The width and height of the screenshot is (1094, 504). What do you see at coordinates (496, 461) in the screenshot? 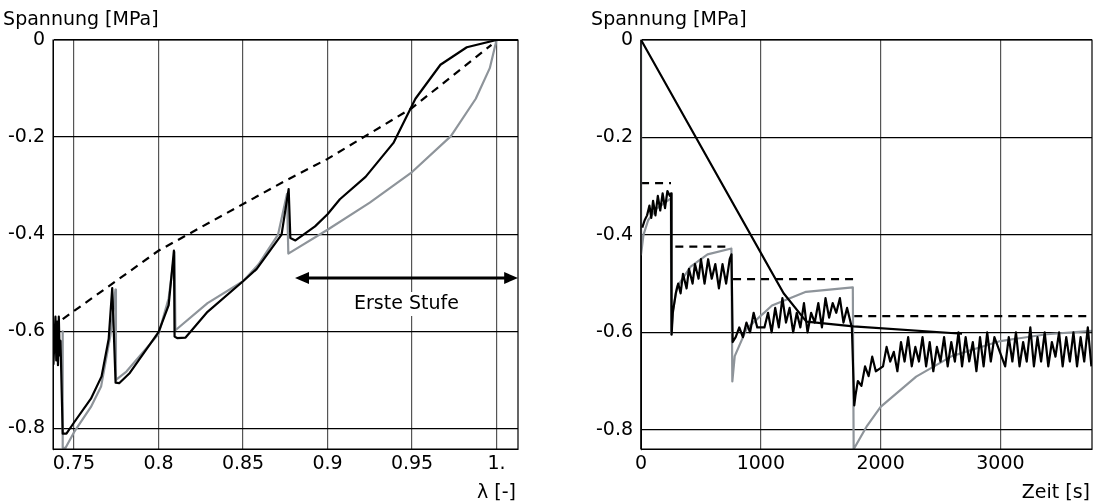
I see `x-tick-label: 1.` at bounding box center [496, 461].